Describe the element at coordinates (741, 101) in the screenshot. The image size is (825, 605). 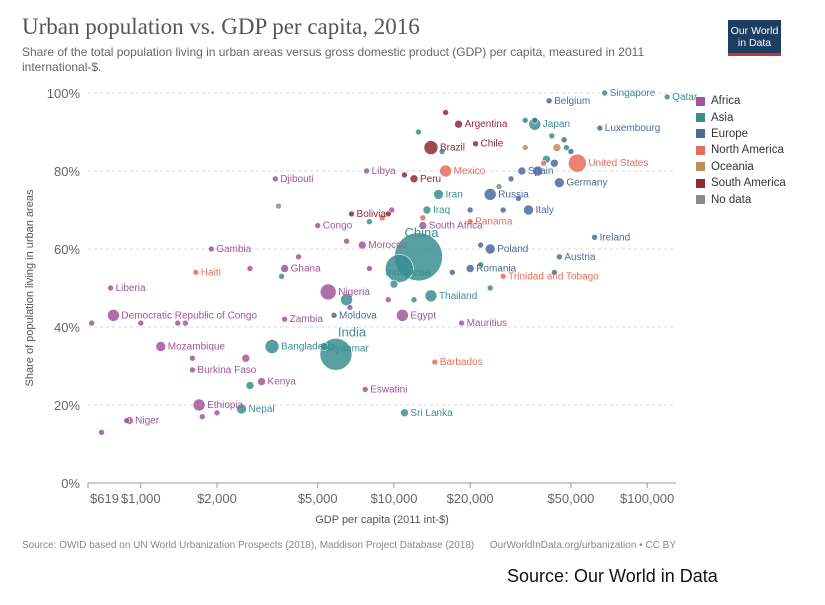
I see `legend-item: Africa` at that location.